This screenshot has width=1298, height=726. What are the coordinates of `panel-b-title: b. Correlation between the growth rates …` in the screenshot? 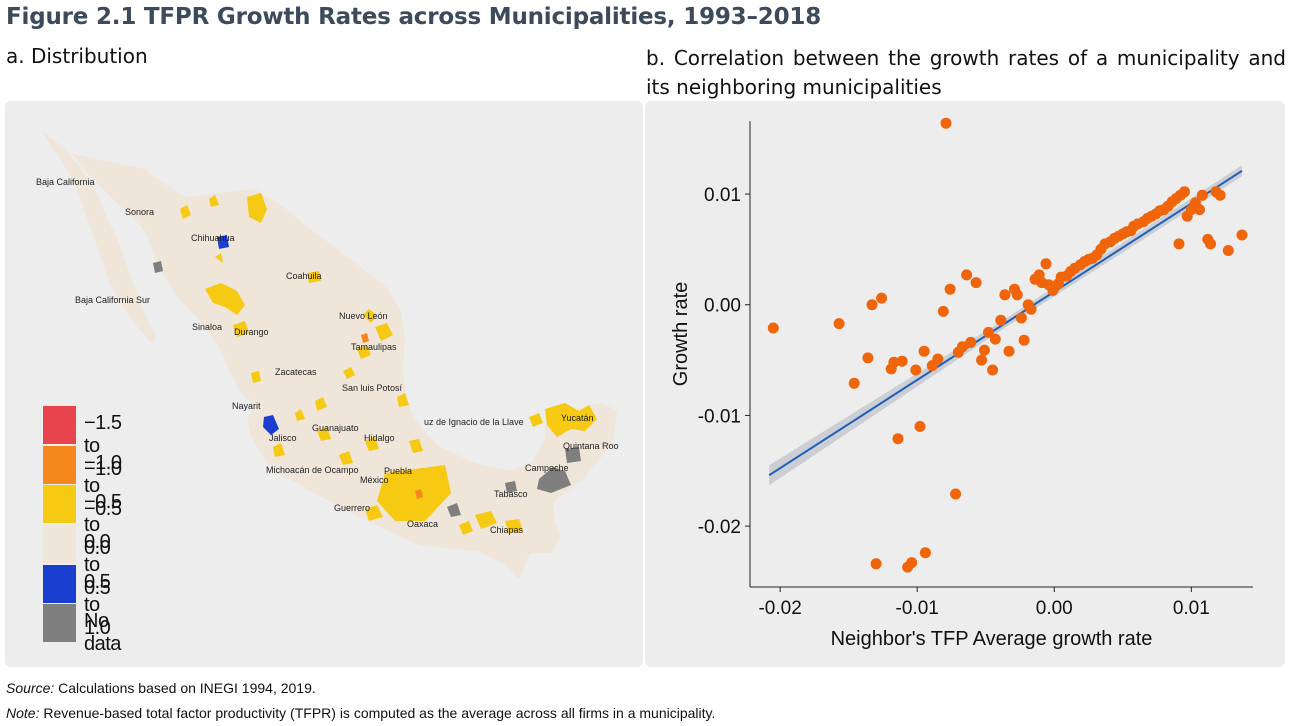 It's located at (966, 72).